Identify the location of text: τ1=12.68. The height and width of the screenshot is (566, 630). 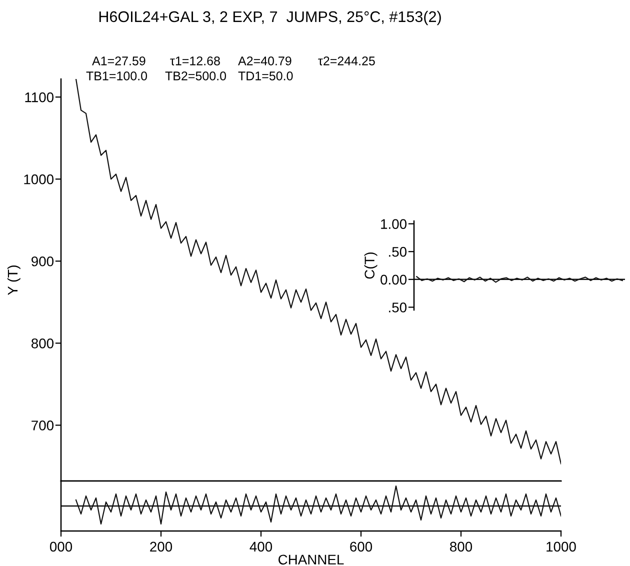
(195, 61).